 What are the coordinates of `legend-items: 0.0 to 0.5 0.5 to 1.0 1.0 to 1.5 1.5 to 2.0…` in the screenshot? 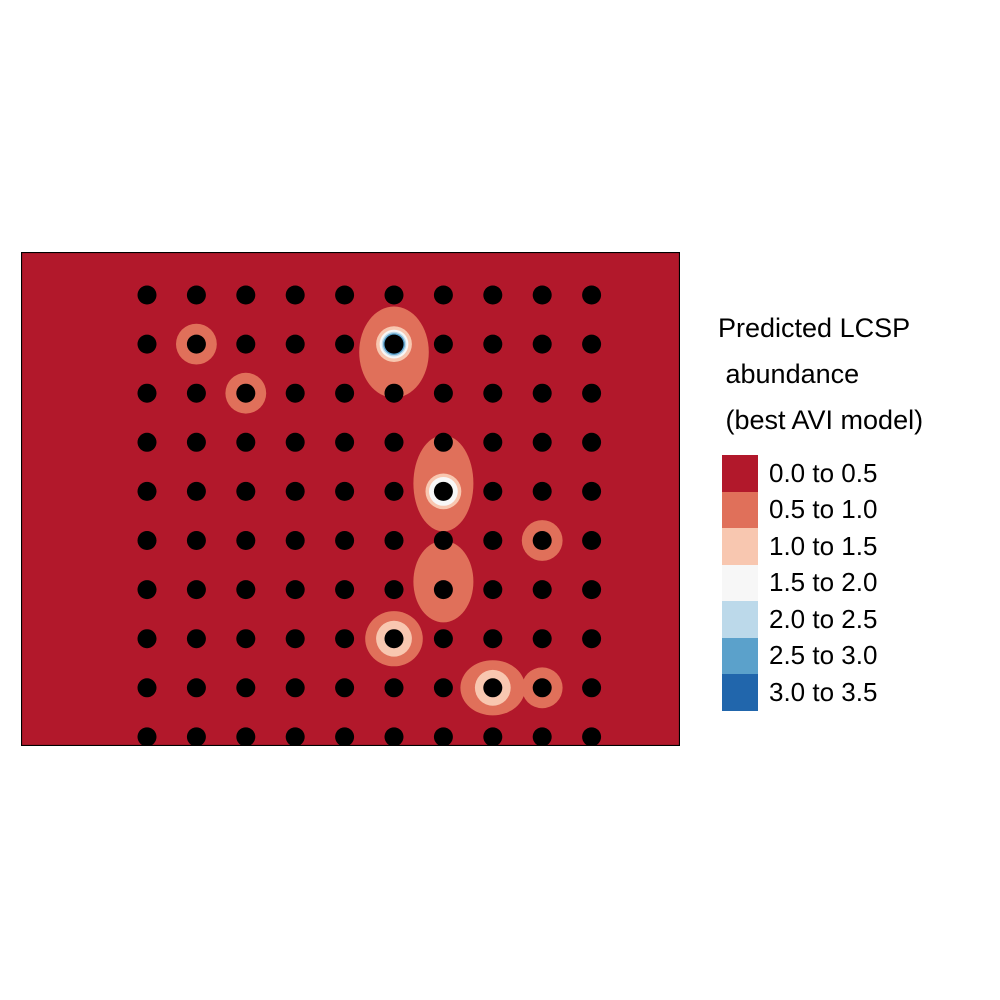 It's located at (855, 583).